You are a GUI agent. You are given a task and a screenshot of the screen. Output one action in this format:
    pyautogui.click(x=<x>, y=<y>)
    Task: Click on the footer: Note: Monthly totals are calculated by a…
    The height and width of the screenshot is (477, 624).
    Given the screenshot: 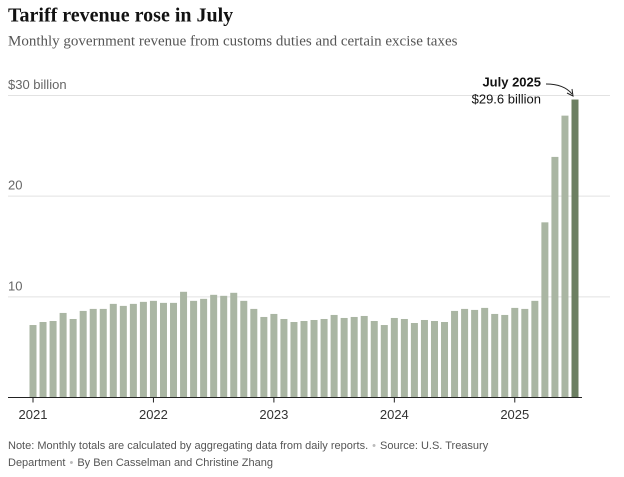 What is the action you would take?
    pyautogui.click(x=268, y=455)
    